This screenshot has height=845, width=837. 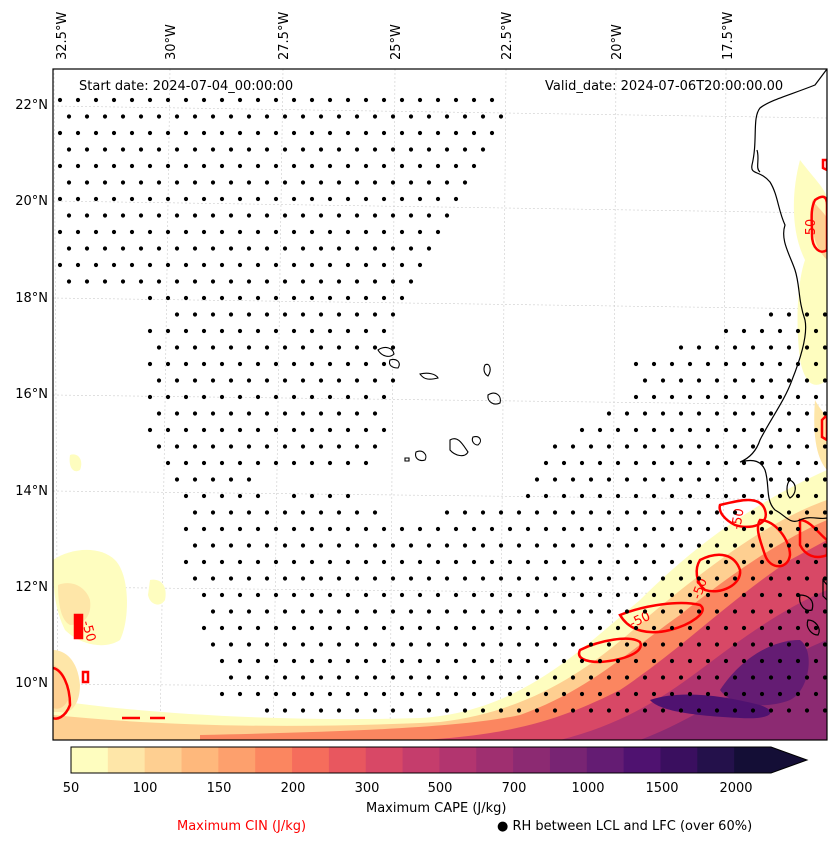 What do you see at coordinates (728, 35) in the screenshot?
I see `lon-label-17-5w: 17.5°W` at bounding box center [728, 35].